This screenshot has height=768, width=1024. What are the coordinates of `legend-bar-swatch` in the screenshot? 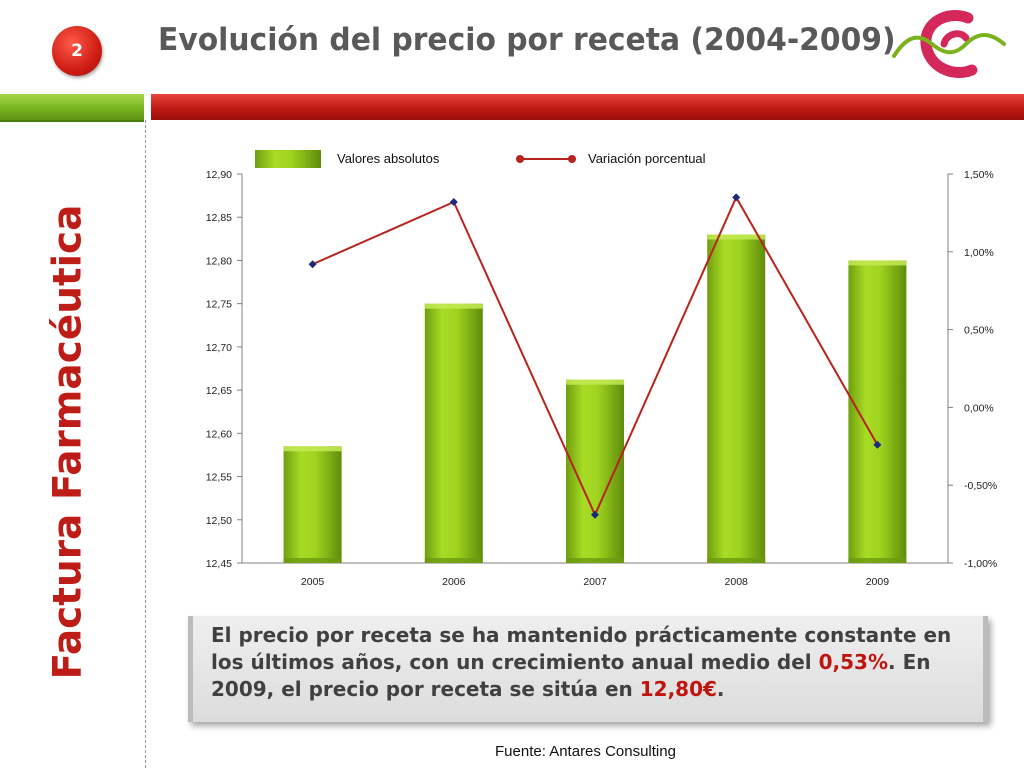 It's located at (288, 159).